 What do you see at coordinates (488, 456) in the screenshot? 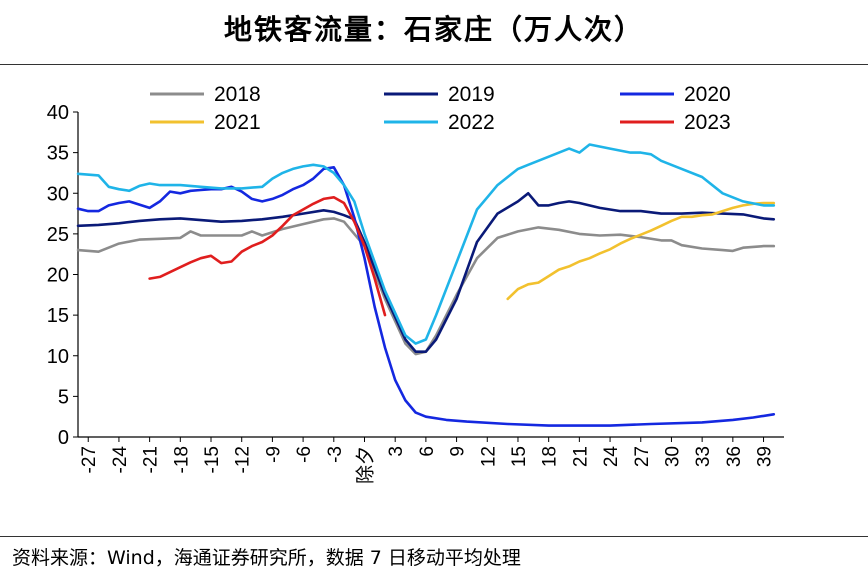
I see `x-tick-label: 12` at bounding box center [488, 456].